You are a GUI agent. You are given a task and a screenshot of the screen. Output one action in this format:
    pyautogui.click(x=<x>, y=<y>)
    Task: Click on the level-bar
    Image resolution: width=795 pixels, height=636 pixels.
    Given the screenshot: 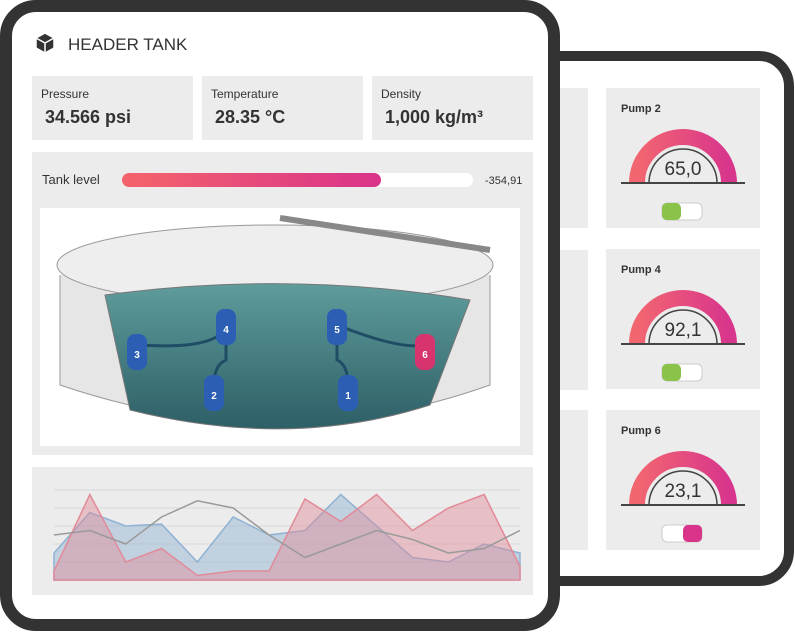 What is the action you would take?
    pyautogui.click(x=251, y=180)
    